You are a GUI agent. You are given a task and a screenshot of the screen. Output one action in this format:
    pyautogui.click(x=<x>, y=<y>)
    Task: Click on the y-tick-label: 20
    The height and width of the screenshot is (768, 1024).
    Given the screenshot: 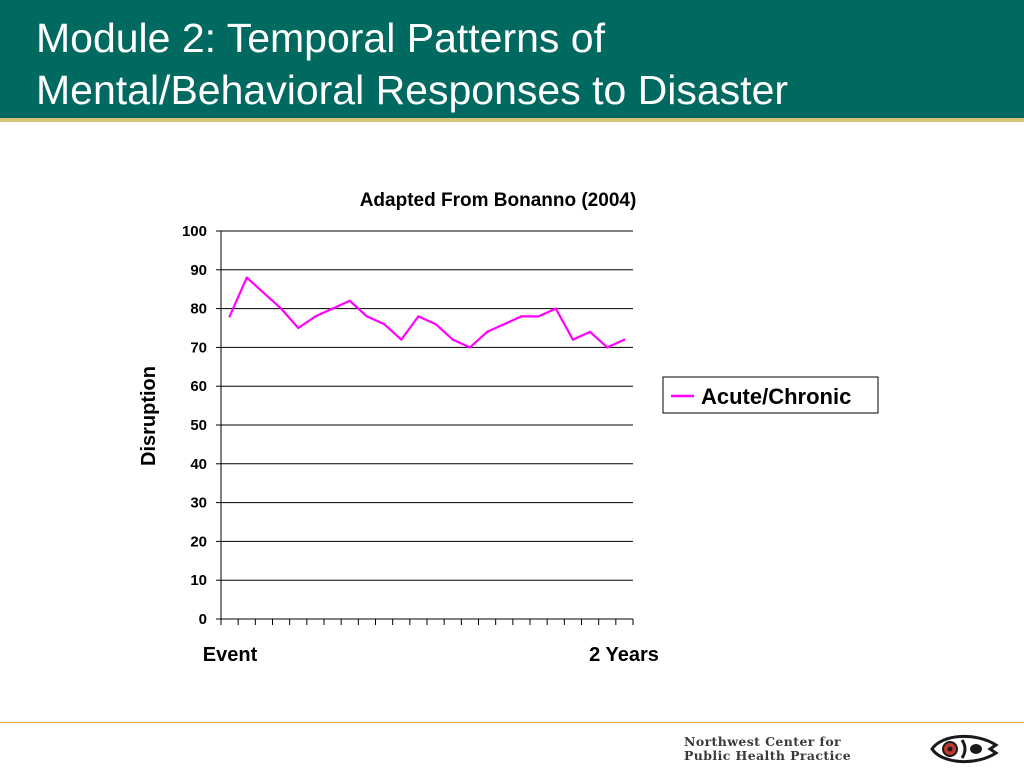 What is the action you would take?
    pyautogui.click(x=198, y=541)
    